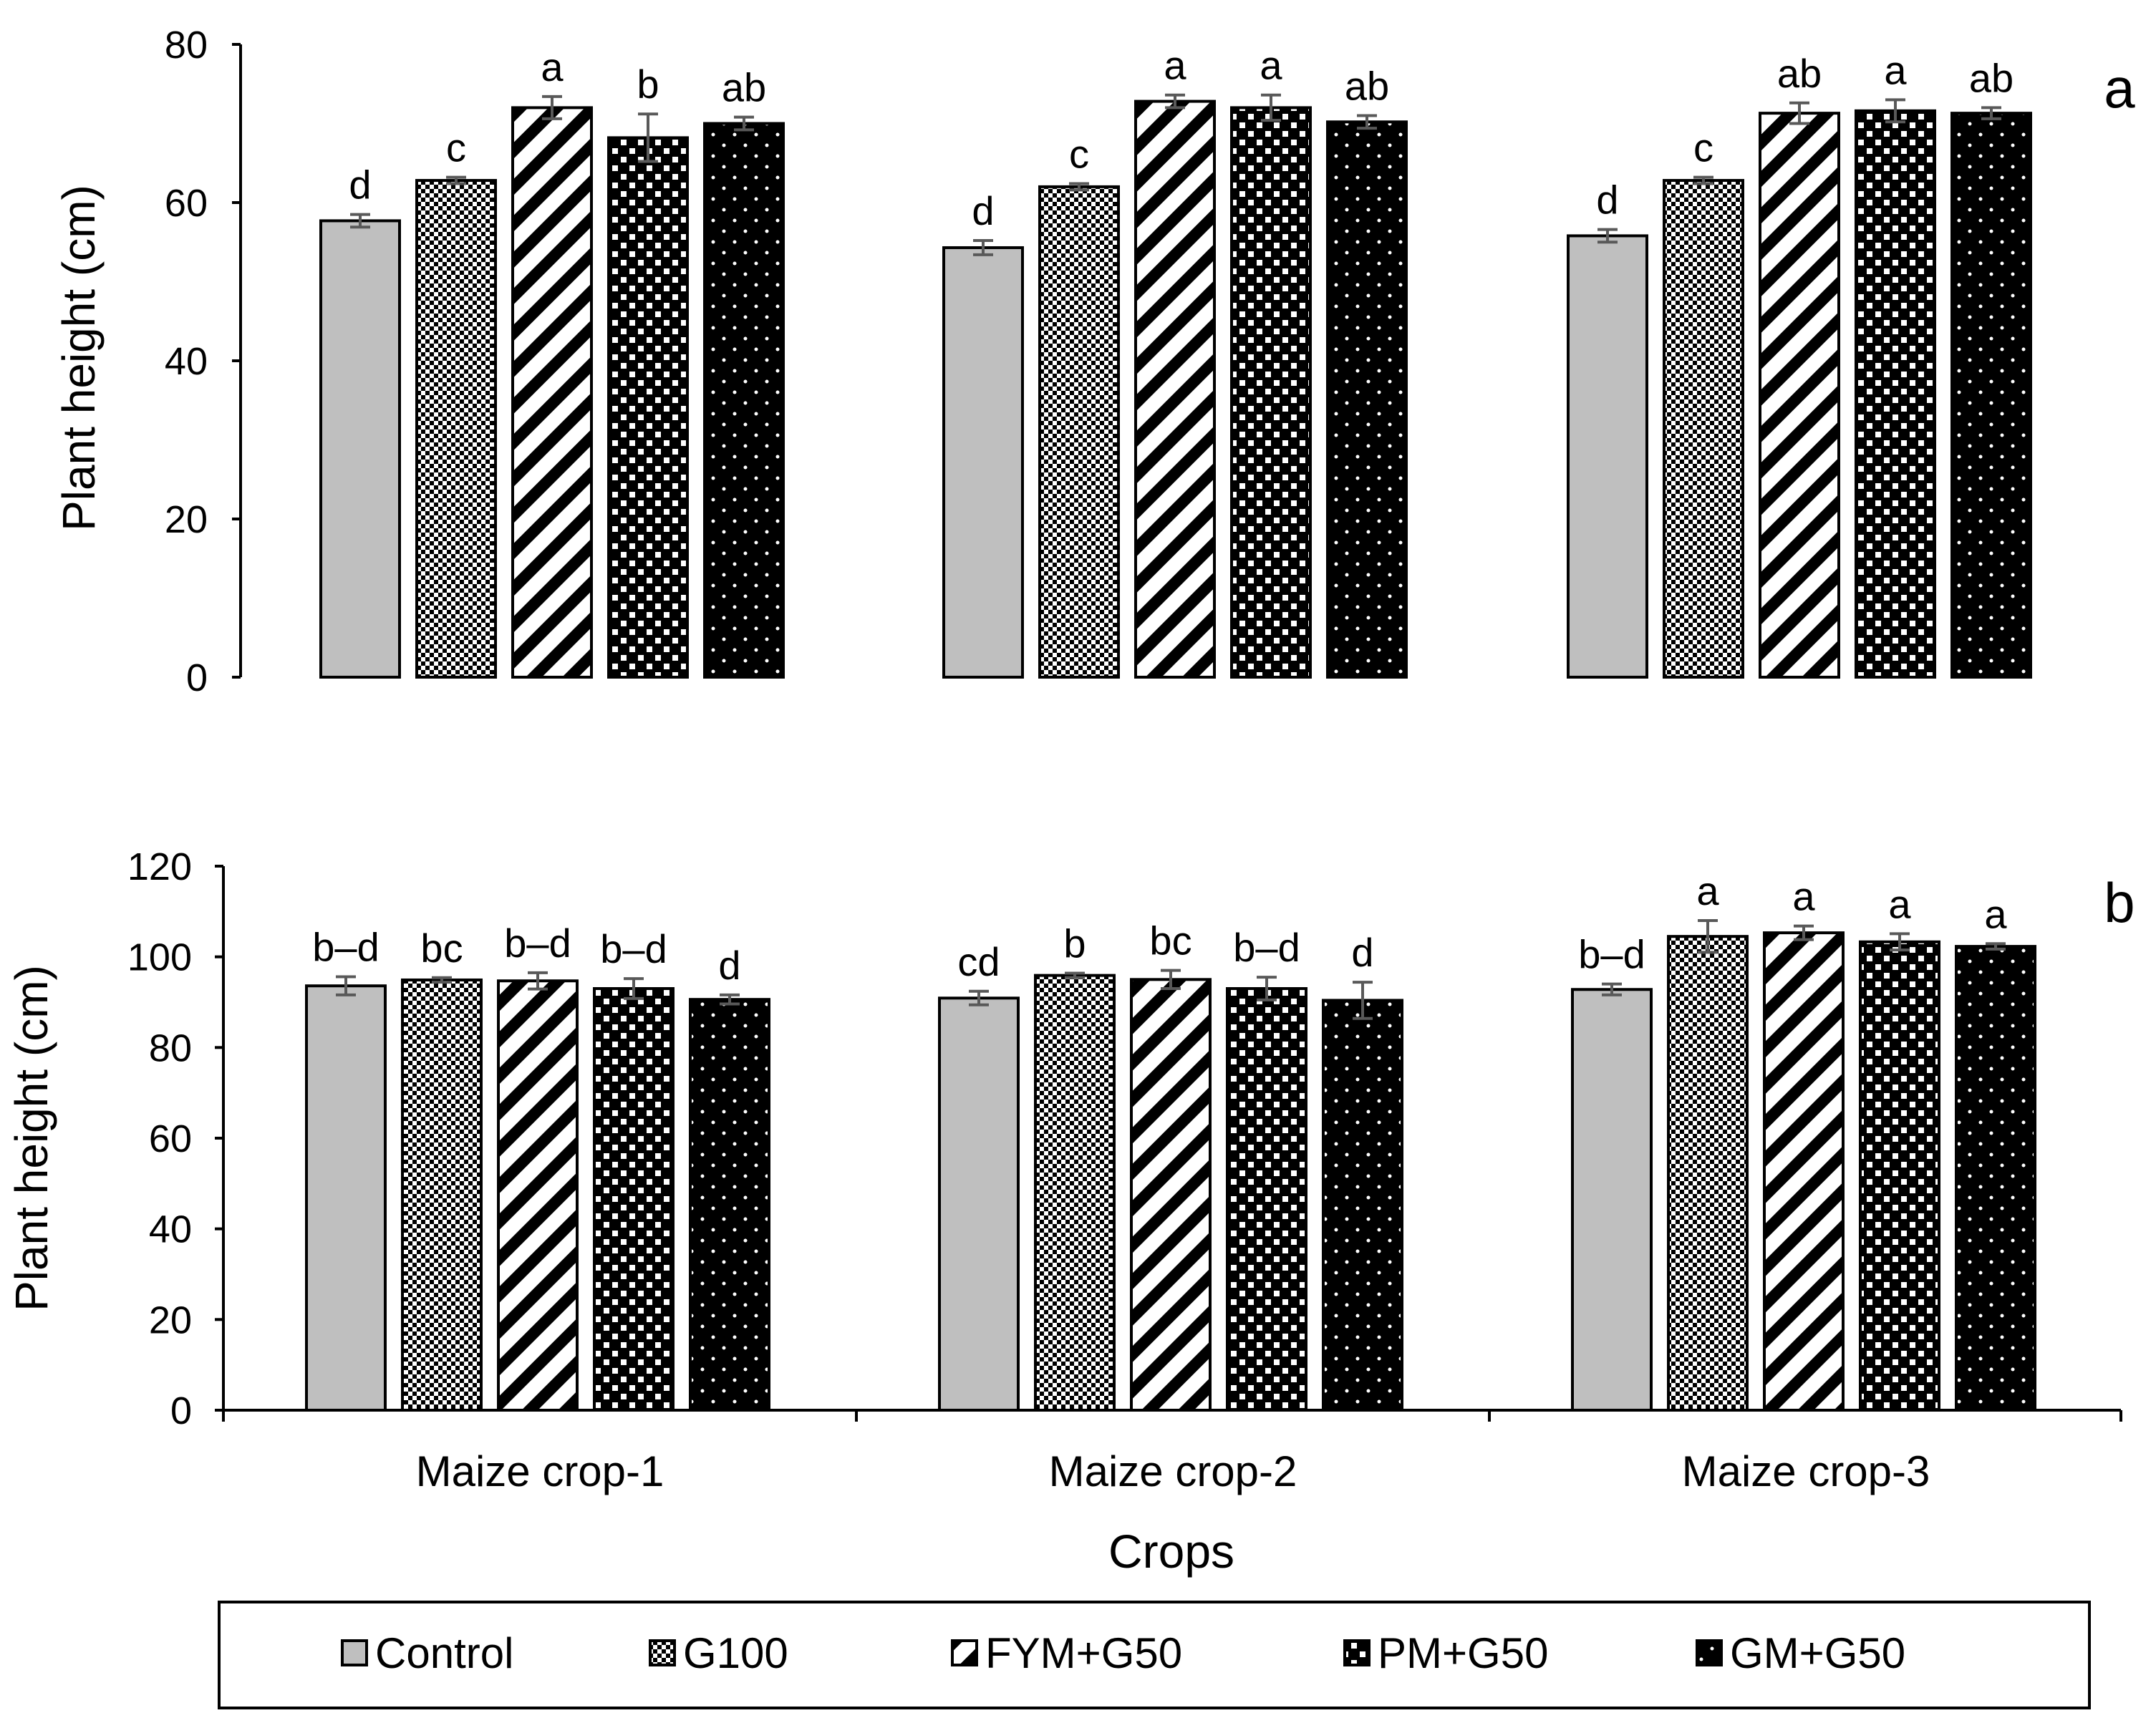 The width and height of the screenshot is (2156, 1718). Describe the element at coordinates (1895, 69) in the screenshot. I see `panel-a-bar-pm-g50-maize-crop-3-letter: a` at that location.